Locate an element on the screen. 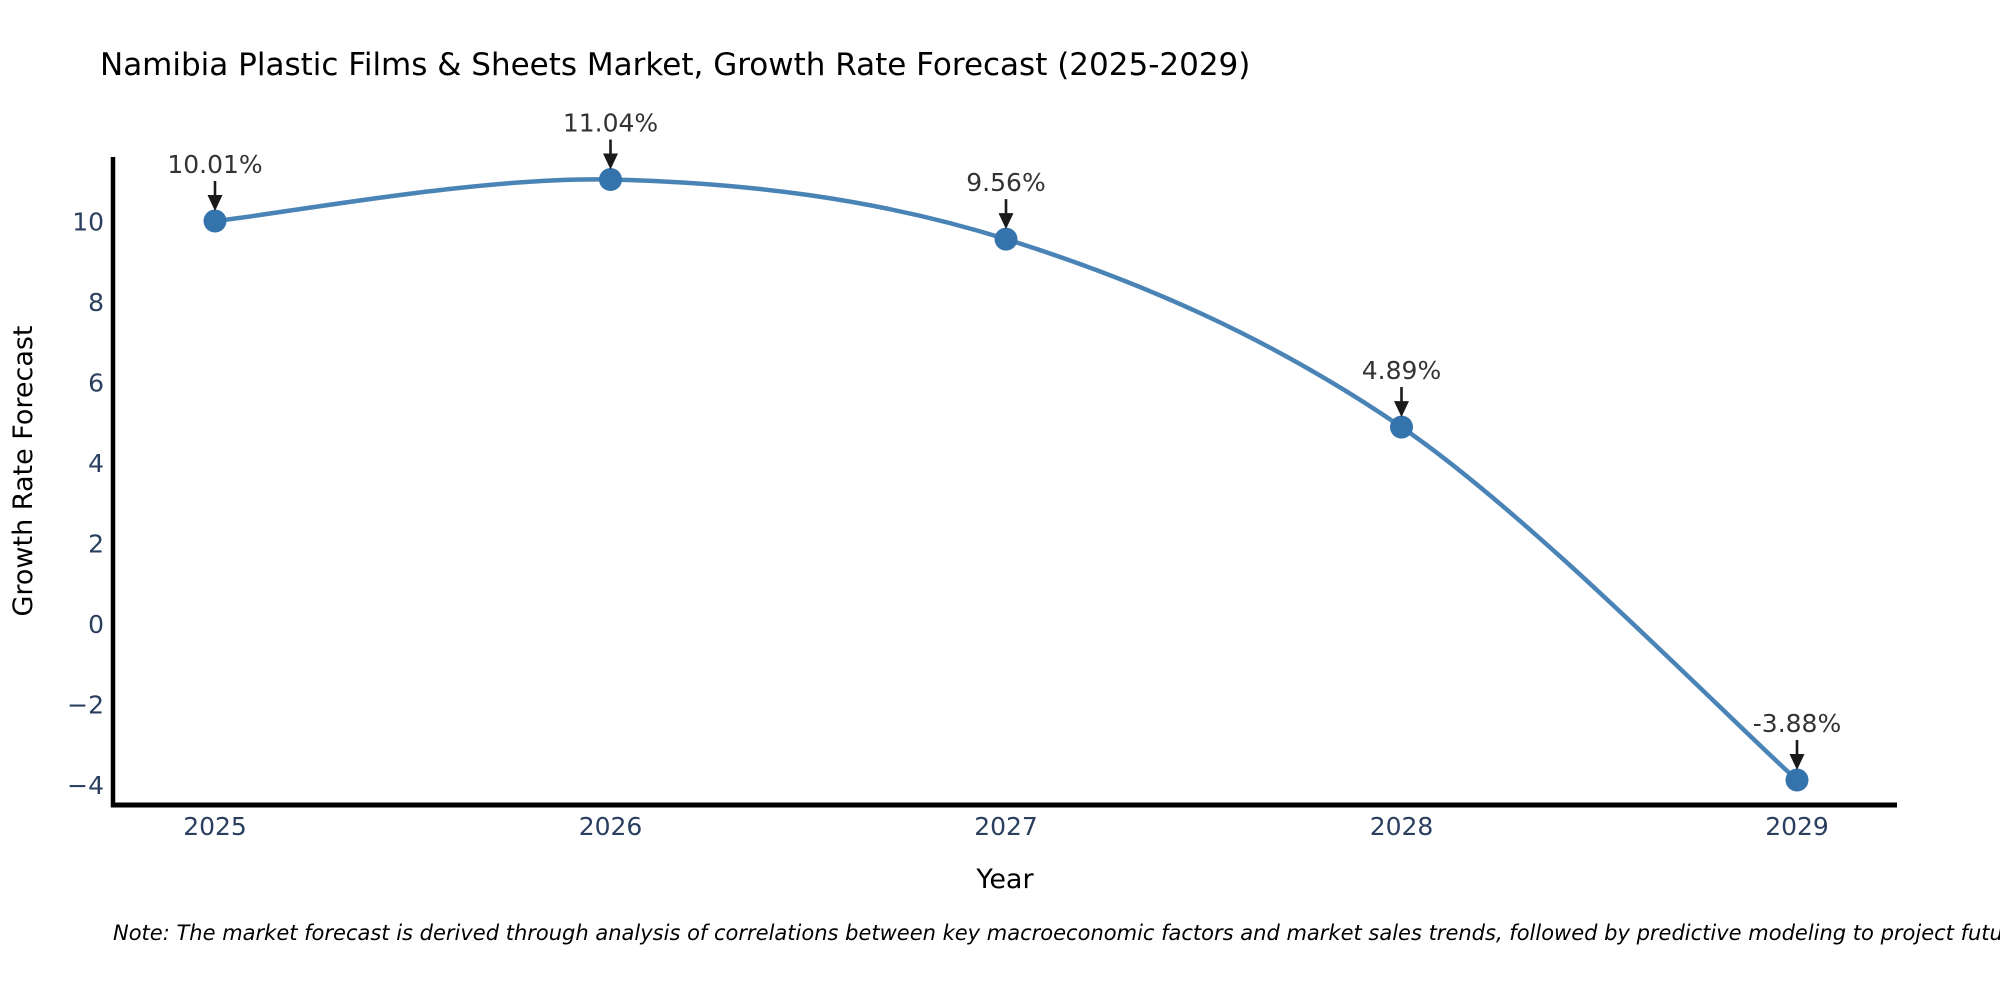  y-tick-label: 8 is located at coordinates (96, 302).